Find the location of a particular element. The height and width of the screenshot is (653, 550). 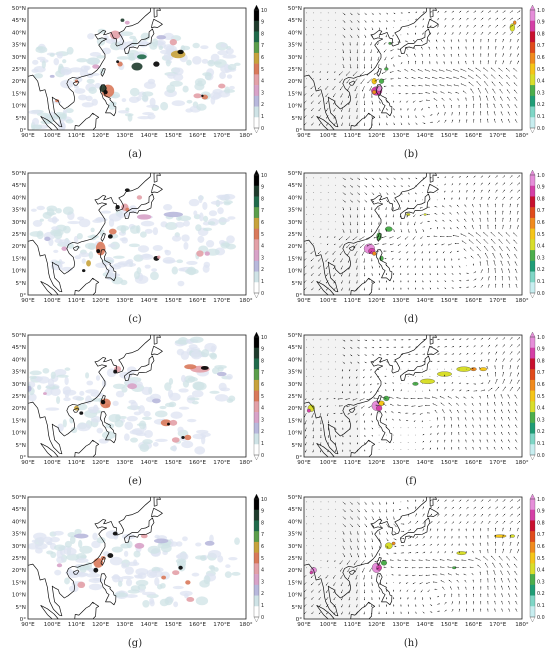

lat-tick-label: 50°N is located at coordinates (295, 9).